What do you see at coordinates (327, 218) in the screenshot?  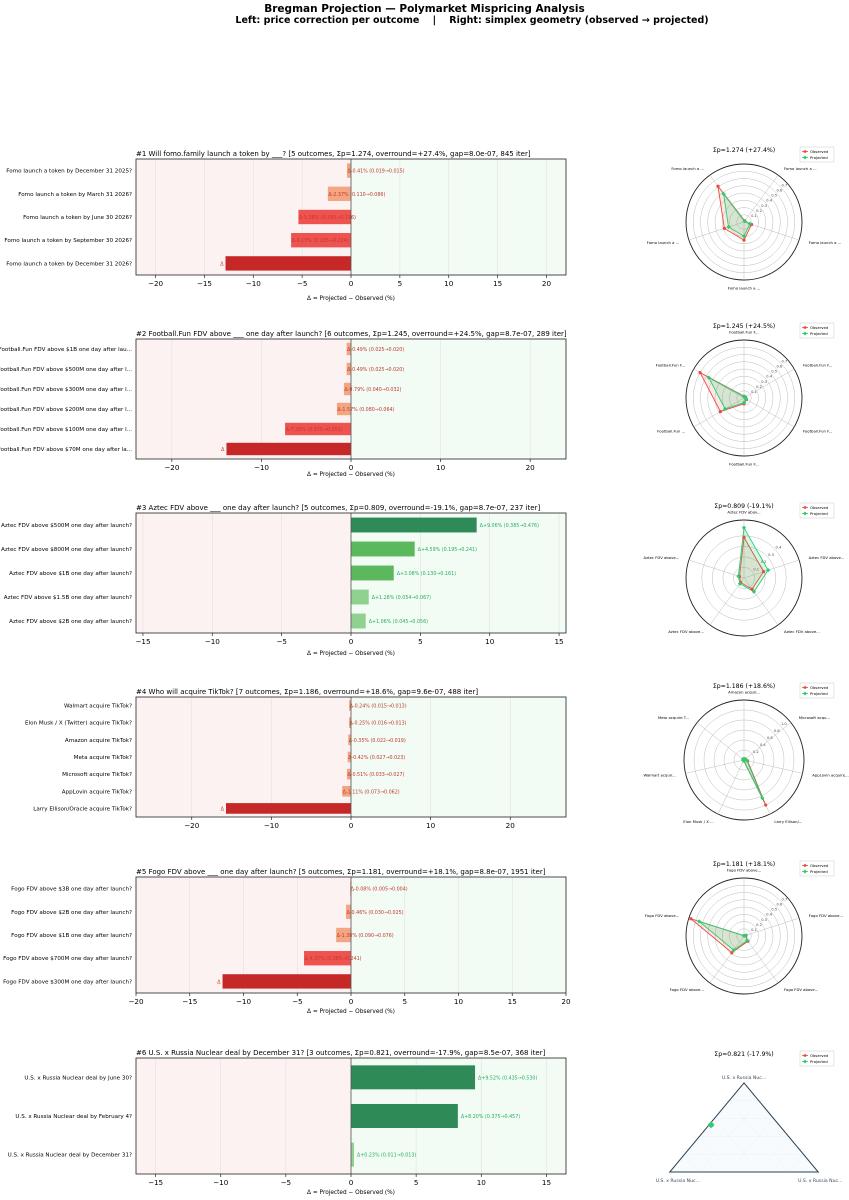 I see `data-label: Δ-5.38% (0.250→0.196)` at bounding box center [327, 218].